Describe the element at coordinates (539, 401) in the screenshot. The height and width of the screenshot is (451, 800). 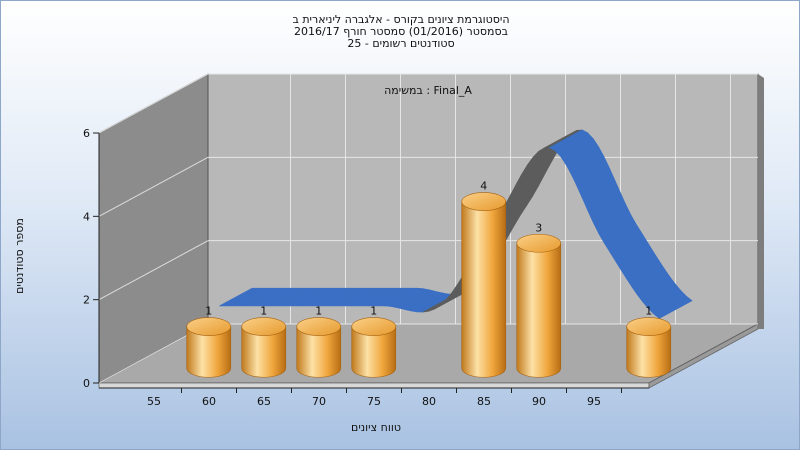
I see `x-tick-label: 90` at that location.